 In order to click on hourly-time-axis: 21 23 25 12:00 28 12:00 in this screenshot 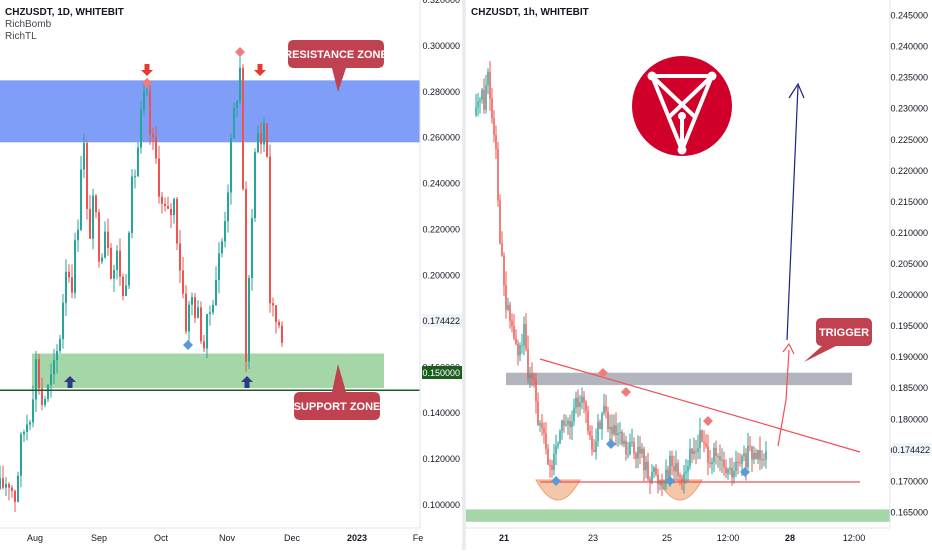, I will do `click(678, 535)`.